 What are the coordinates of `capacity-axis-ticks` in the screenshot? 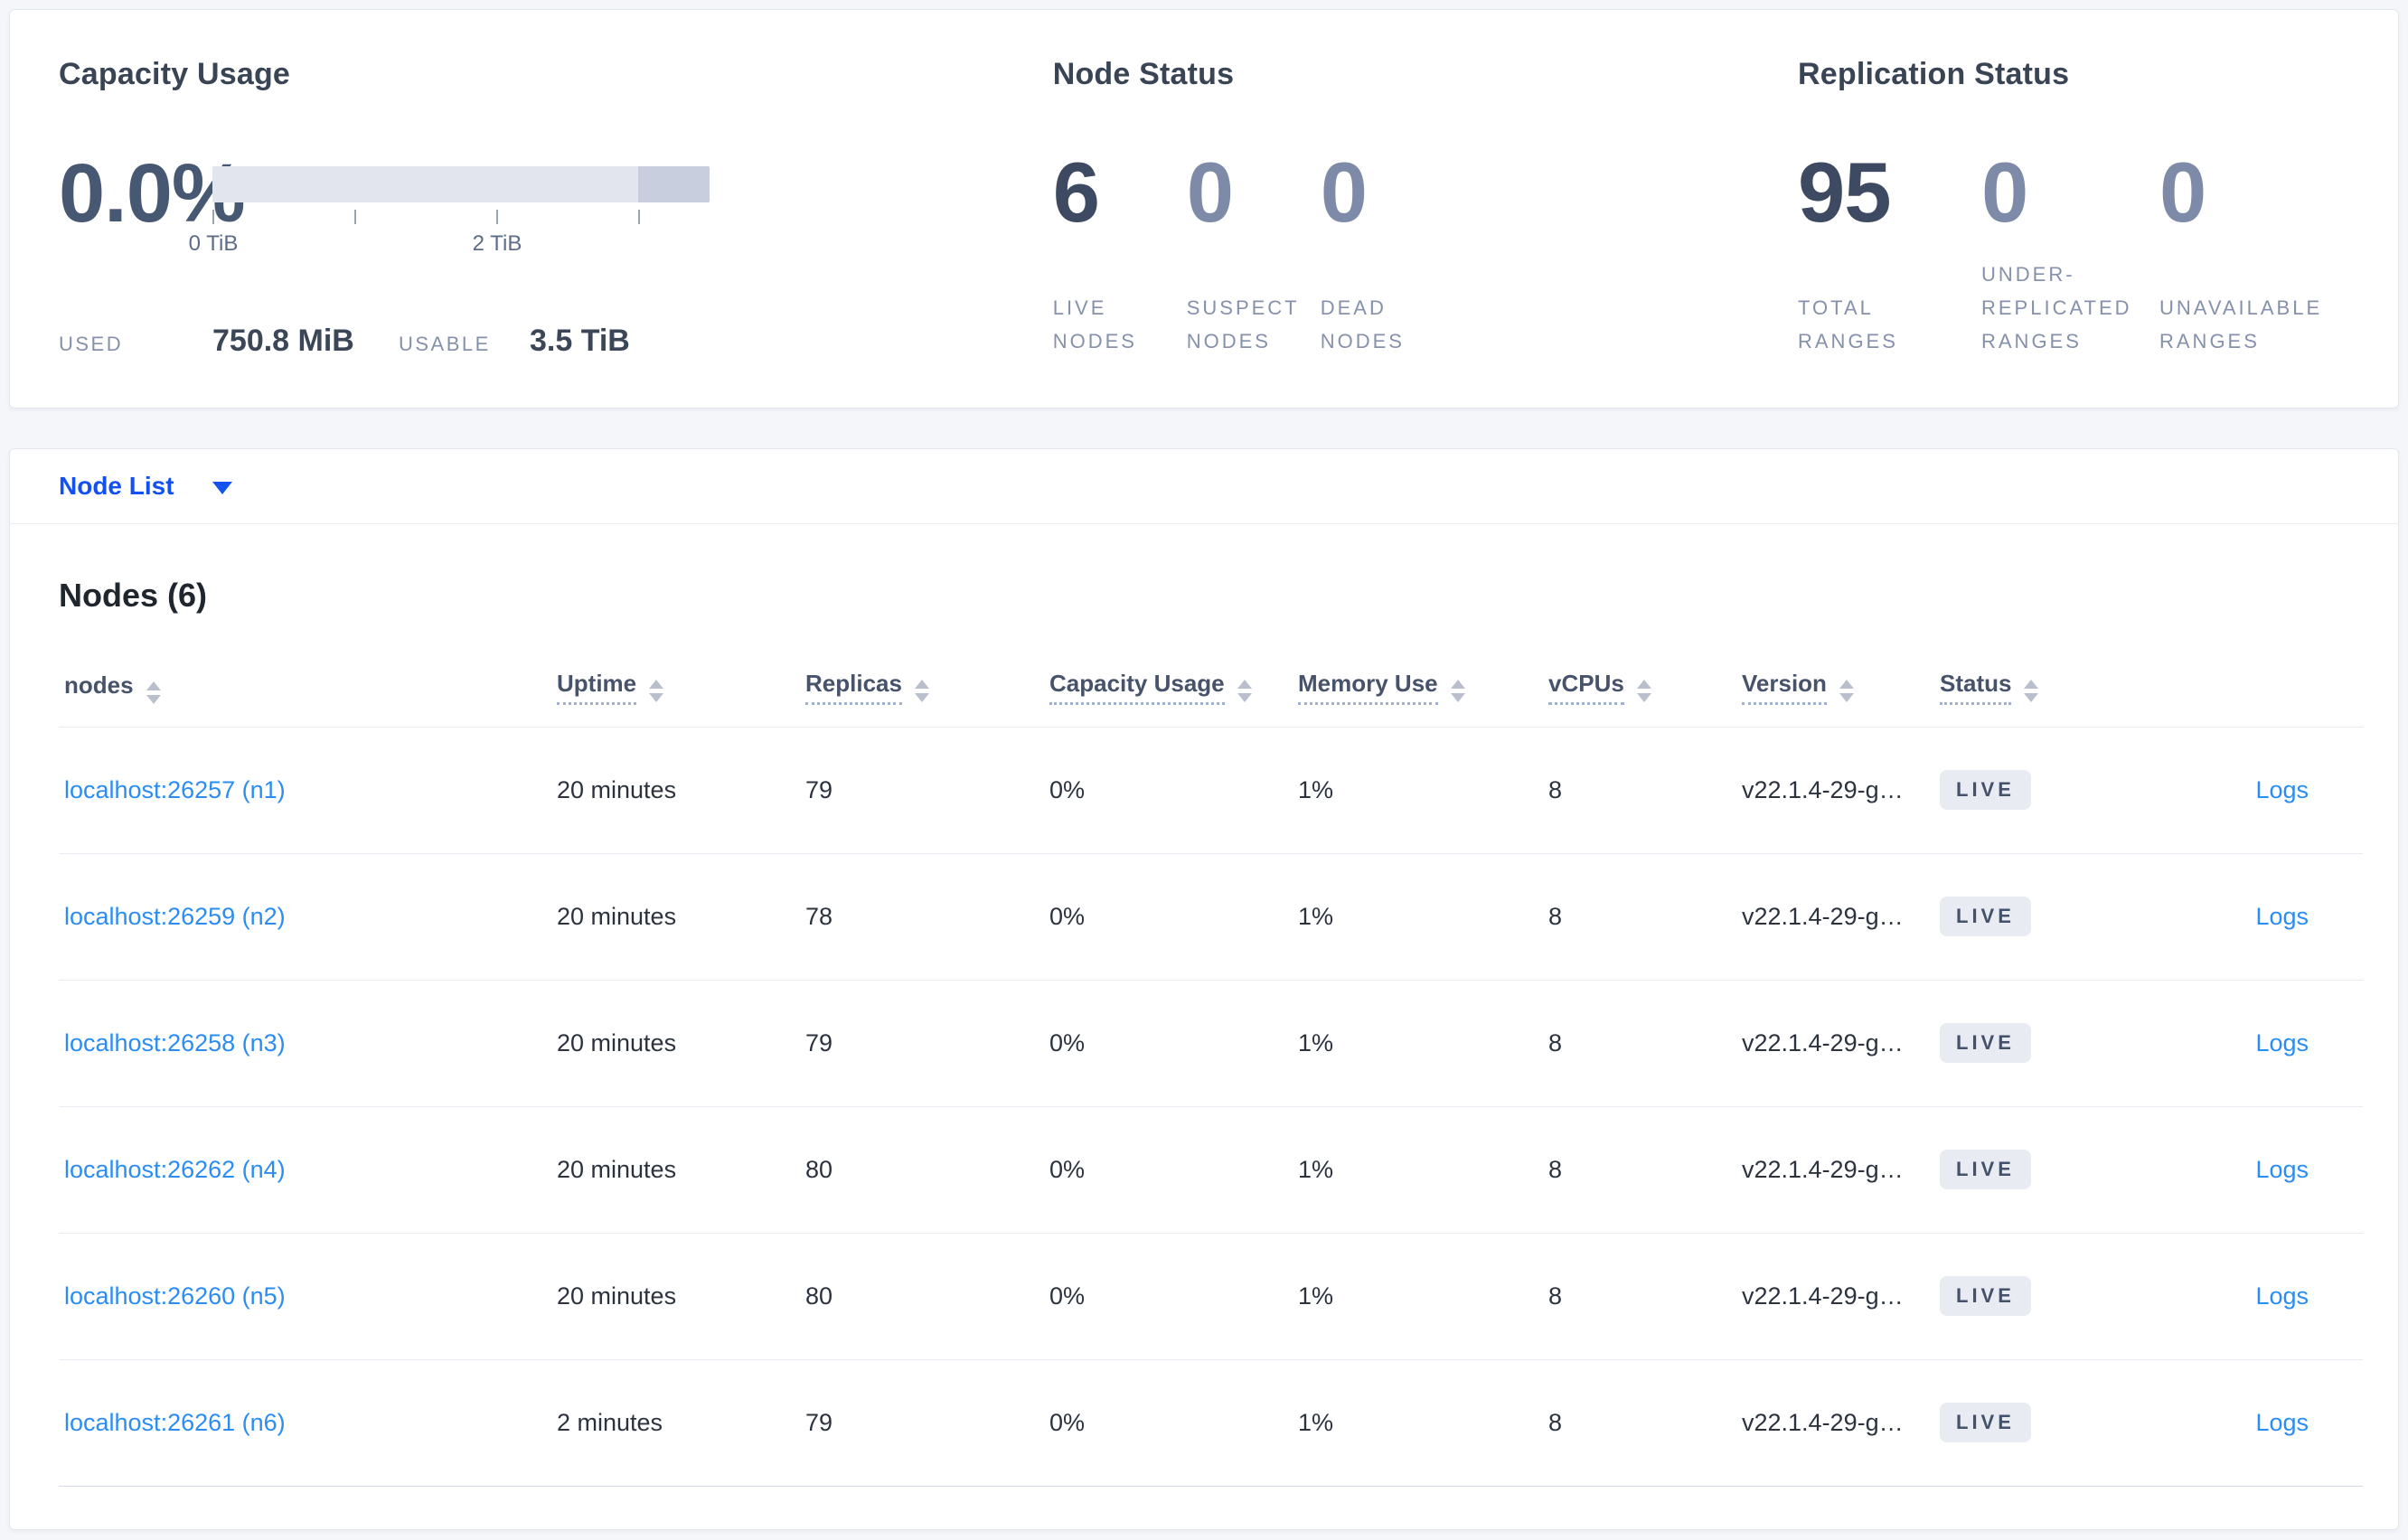 It's located at (461, 218).